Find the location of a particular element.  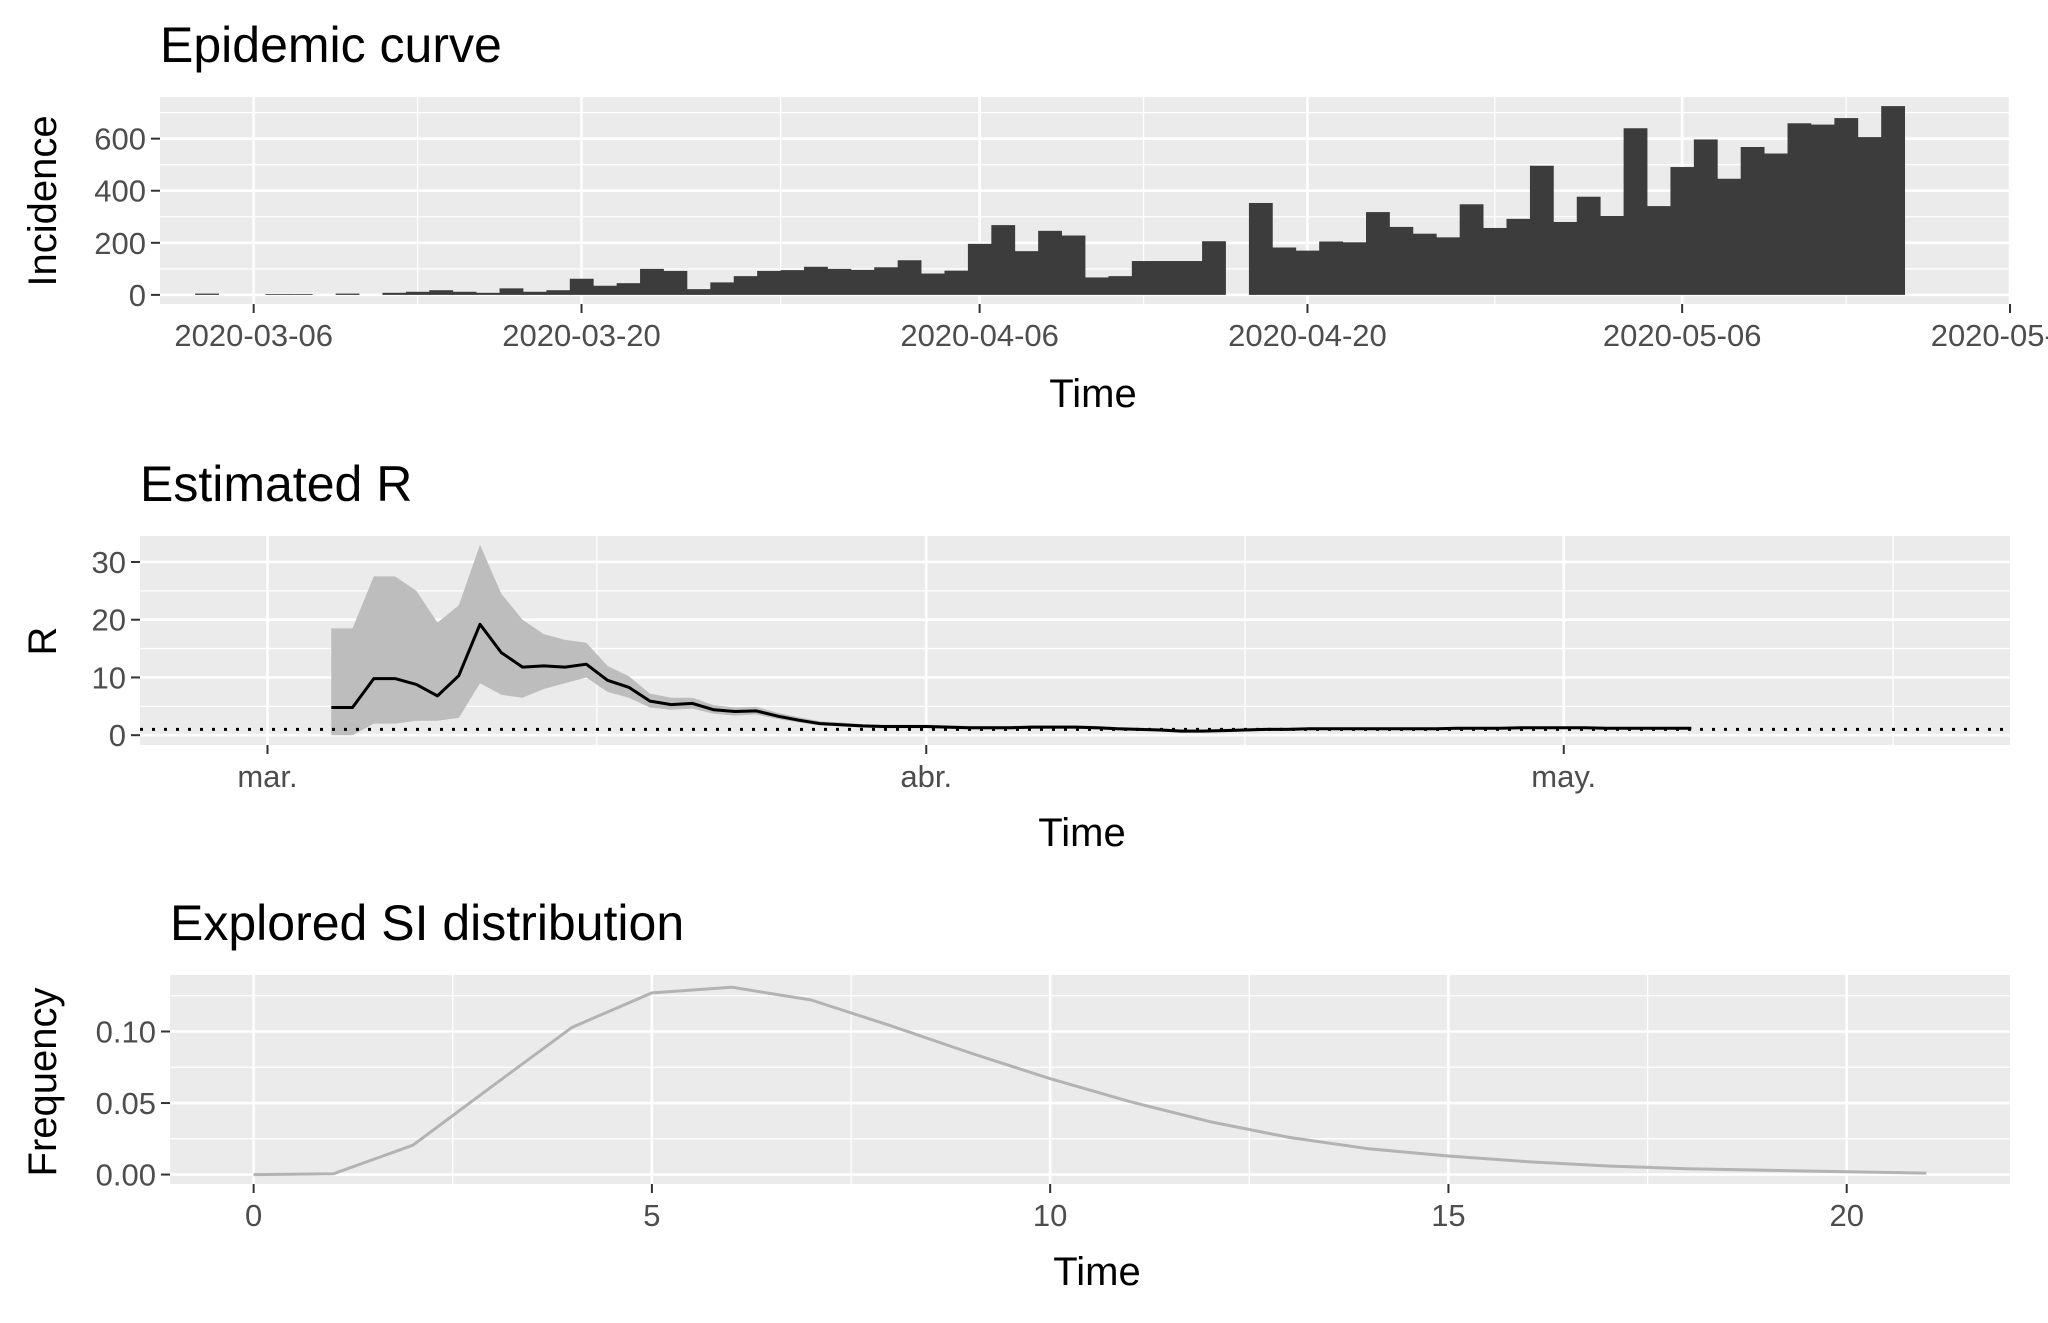

rt-title: Estimated R is located at coordinates (276, 484).